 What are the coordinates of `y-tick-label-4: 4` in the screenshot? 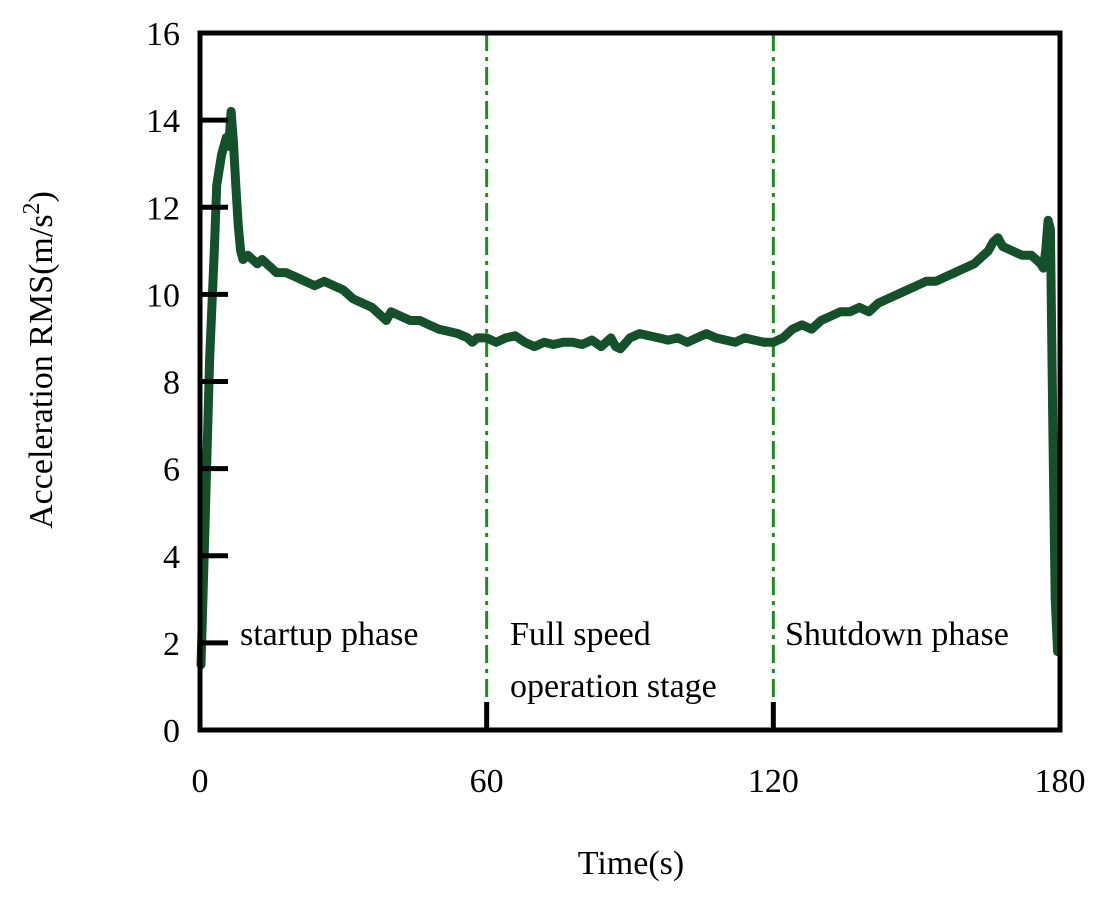 It's located at (171, 557).